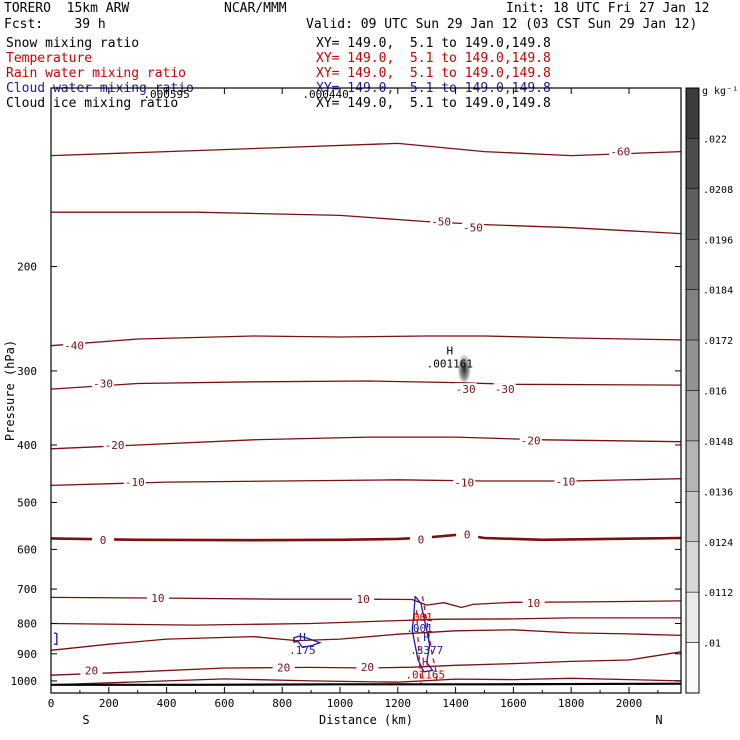  What do you see at coordinates (450, 364) in the screenshot?
I see `maximum-value: .001161` at bounding box center [450, 364].